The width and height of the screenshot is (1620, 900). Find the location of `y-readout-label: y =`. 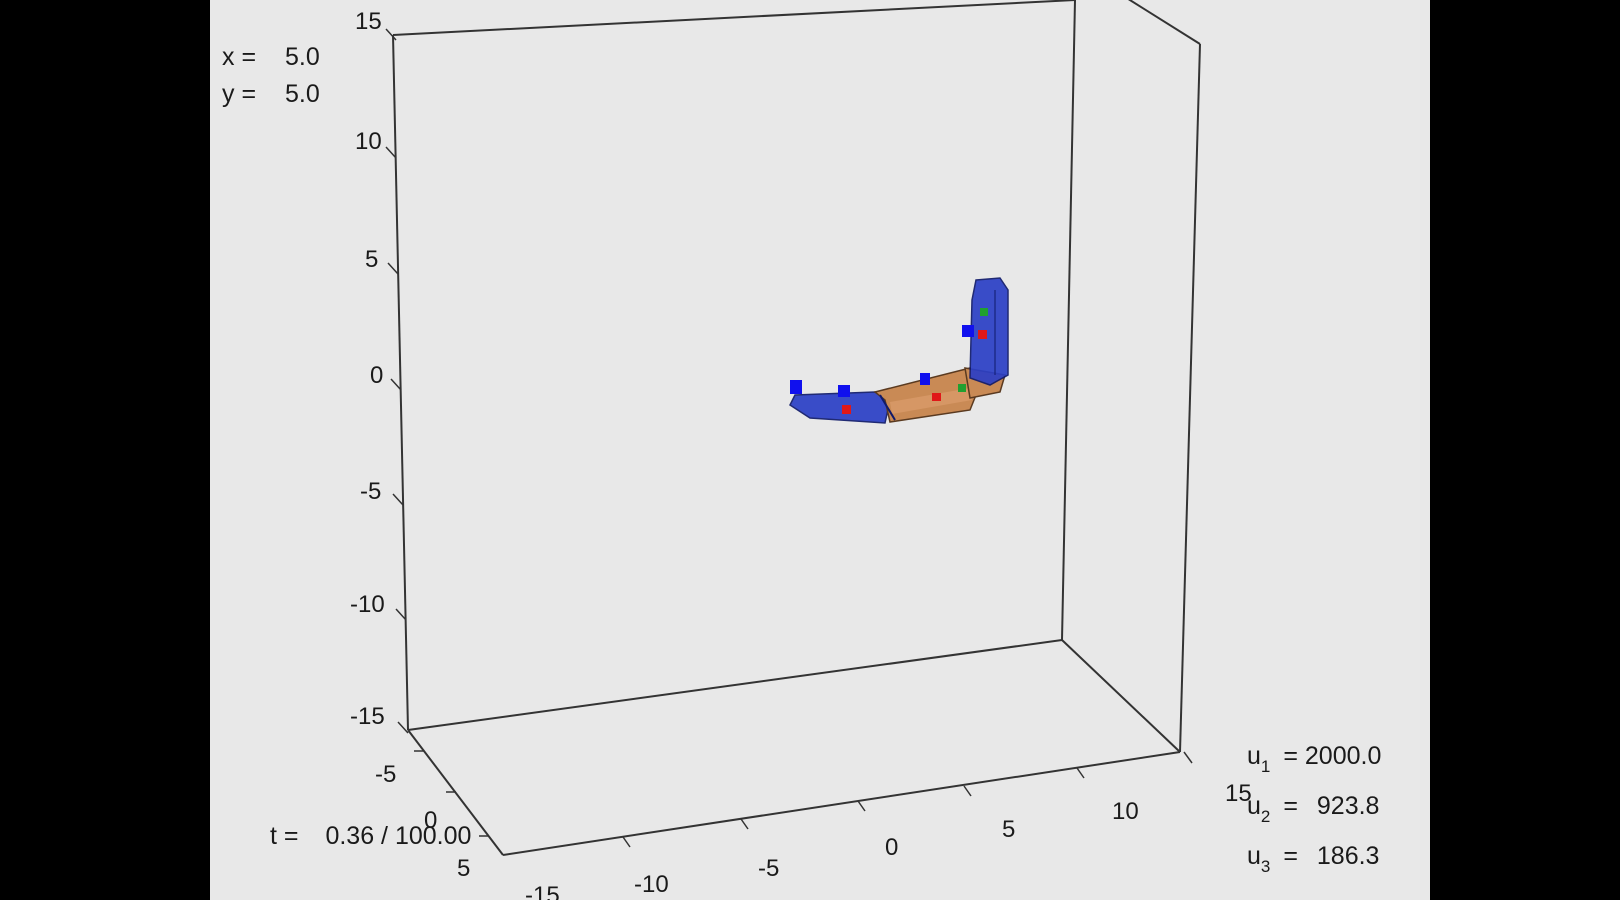

y-readout-label: y = is located at coordinates (239, 94).